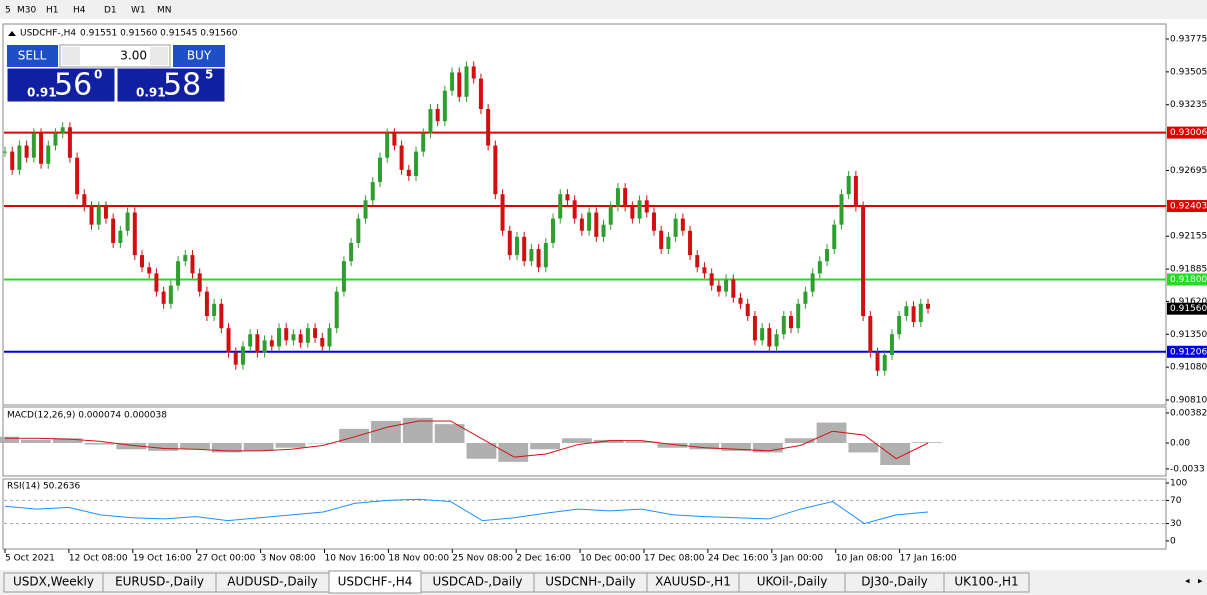 This screenshot has width=1207, height=595. I want to click on x-tick-label: 18 Nov 00:00, so click(418, 559).